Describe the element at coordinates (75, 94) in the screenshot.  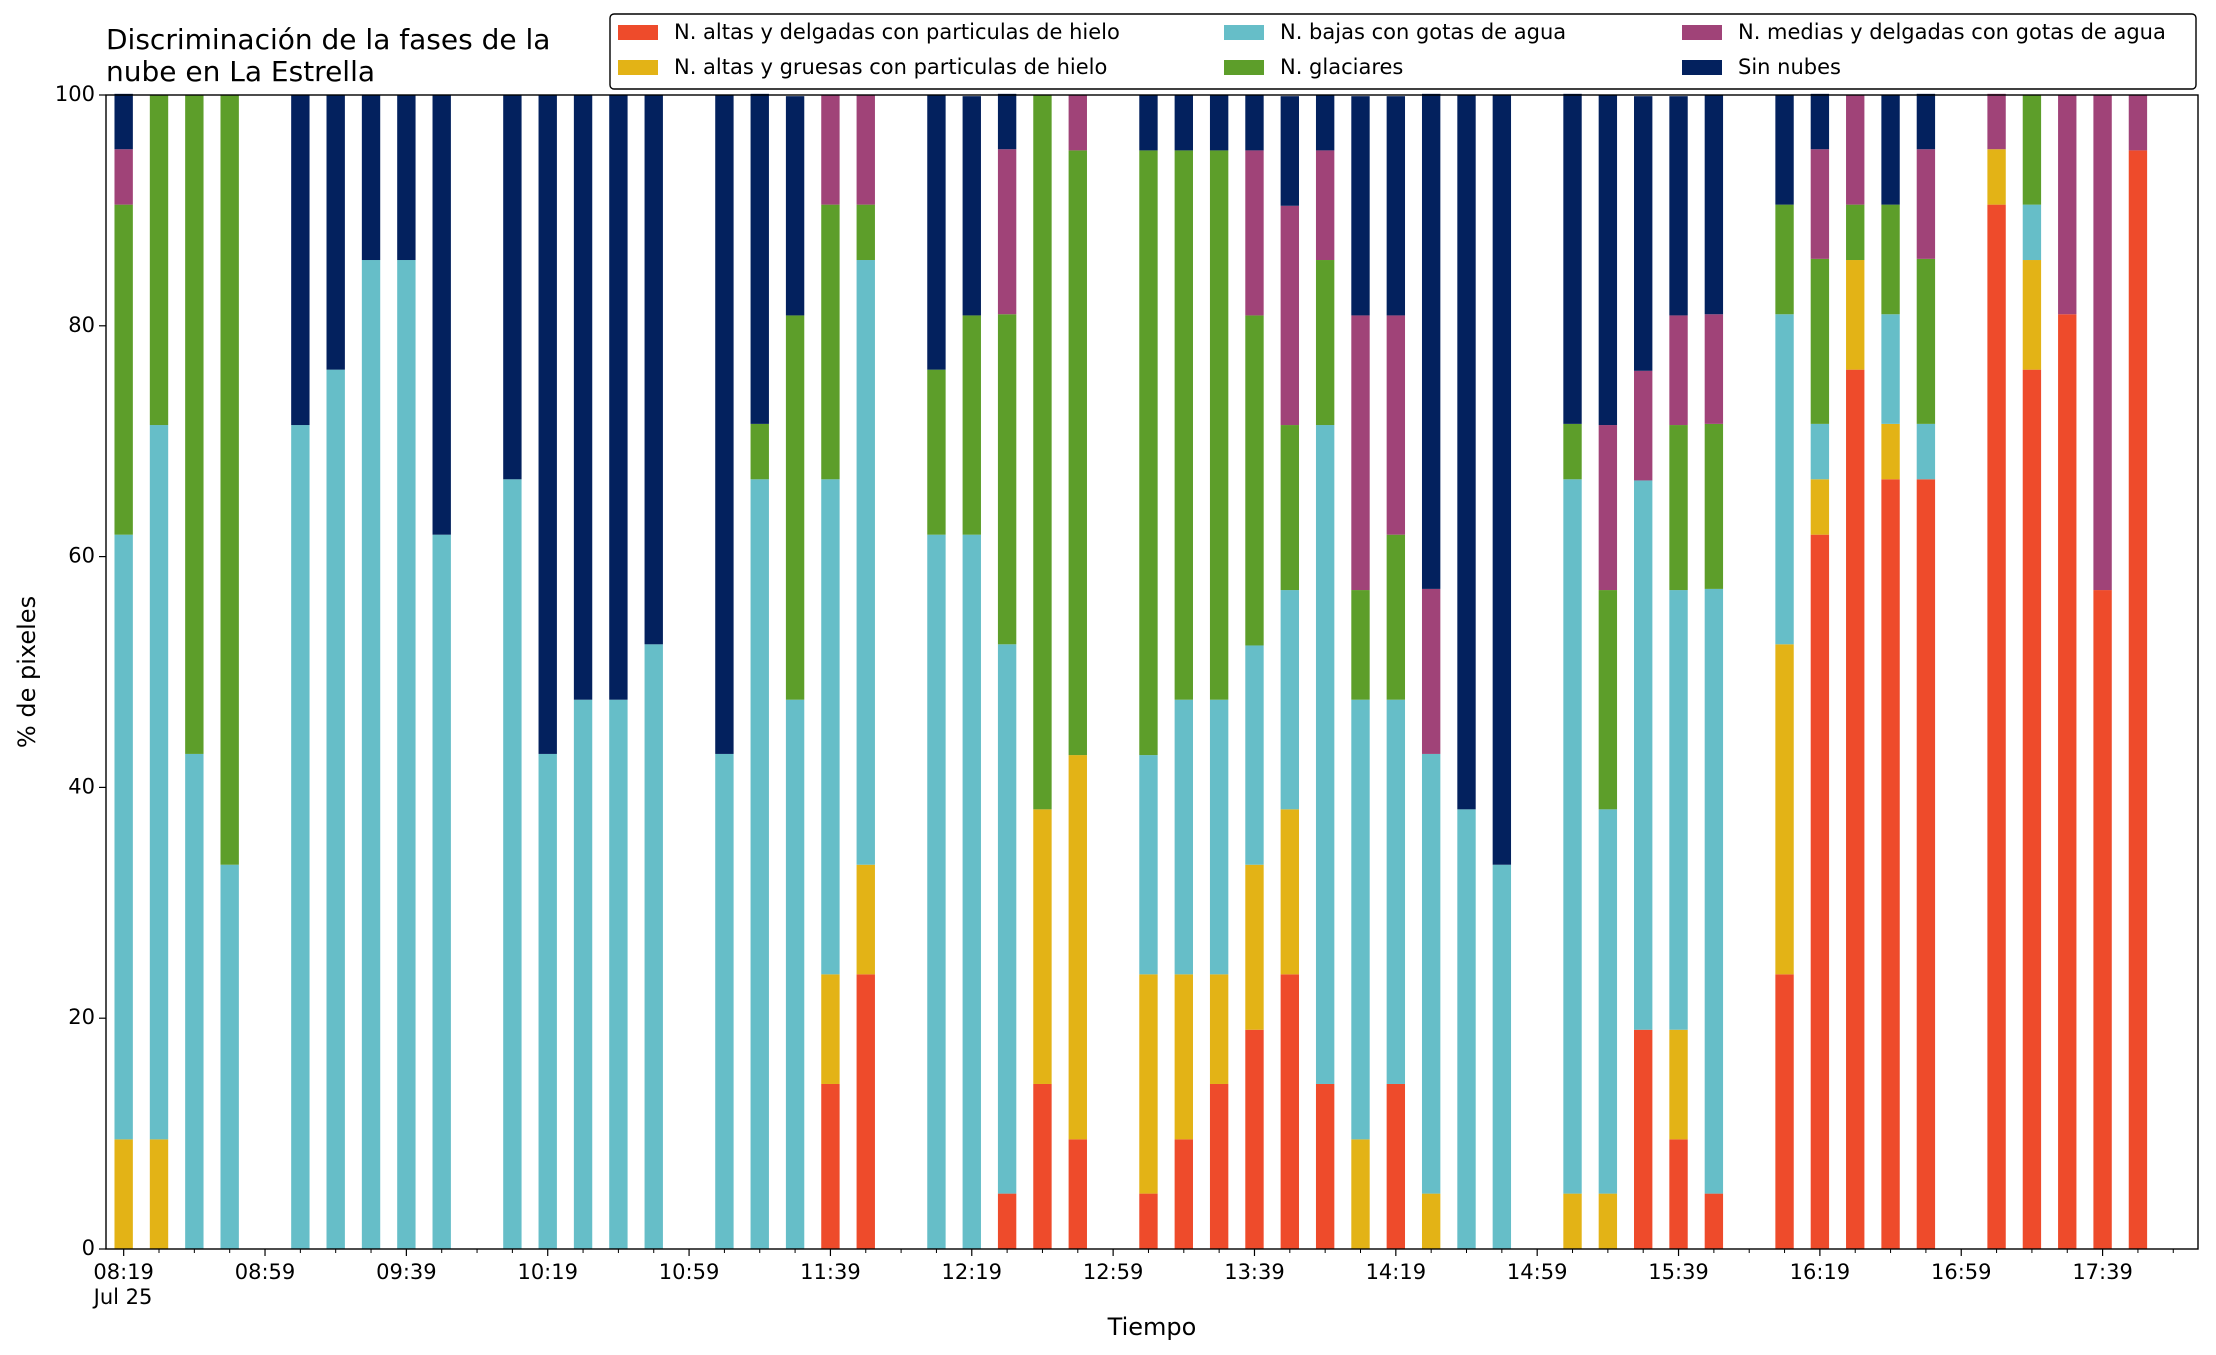
I see `y-tick-label: 100` at that location.